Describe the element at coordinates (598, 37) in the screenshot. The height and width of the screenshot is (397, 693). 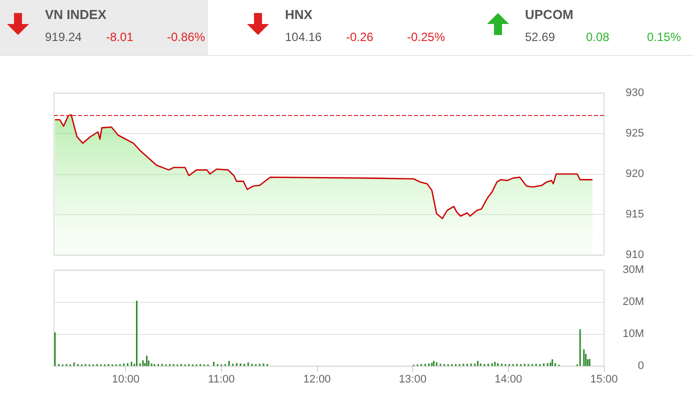
I see `text: 0.08` at that location.